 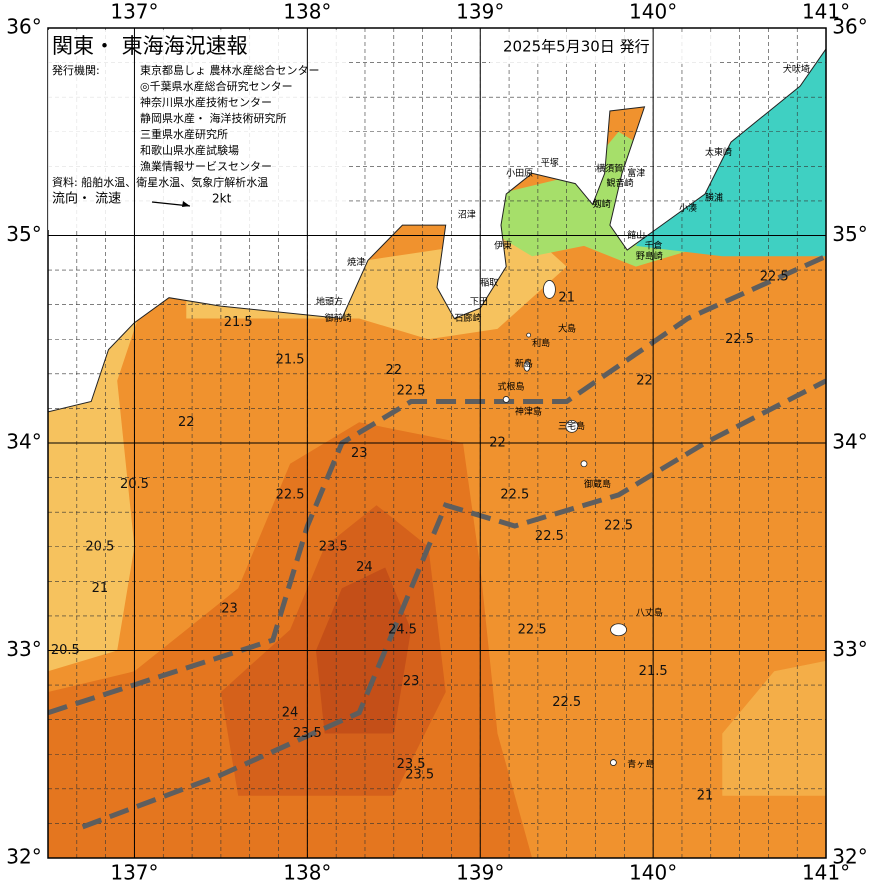 I want to click on place-name: 御蔵島, so click(x=597, y=484).